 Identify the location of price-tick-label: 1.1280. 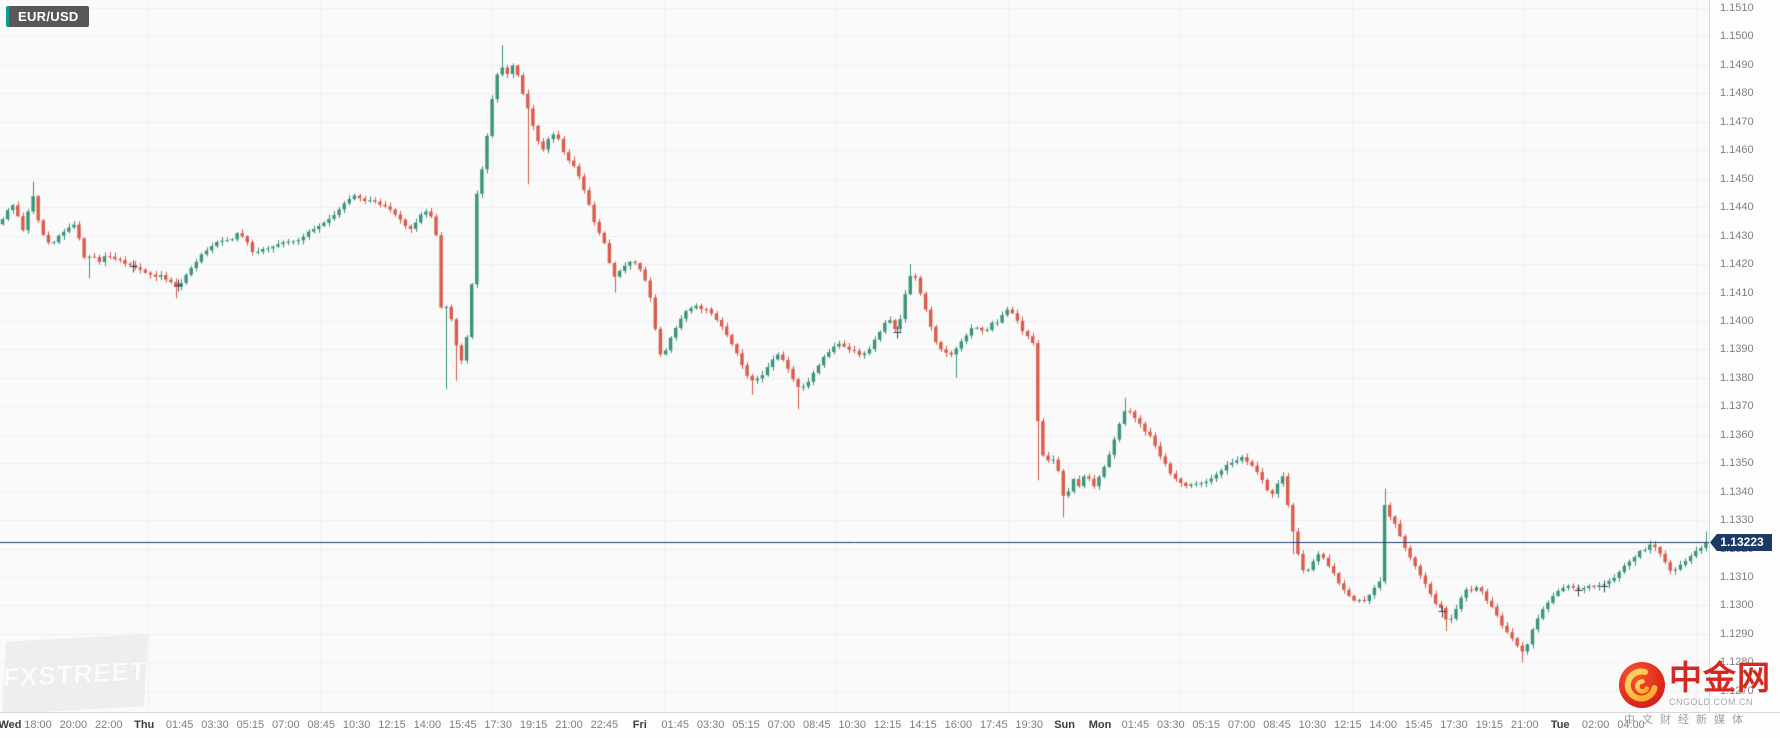
(1737, 662).